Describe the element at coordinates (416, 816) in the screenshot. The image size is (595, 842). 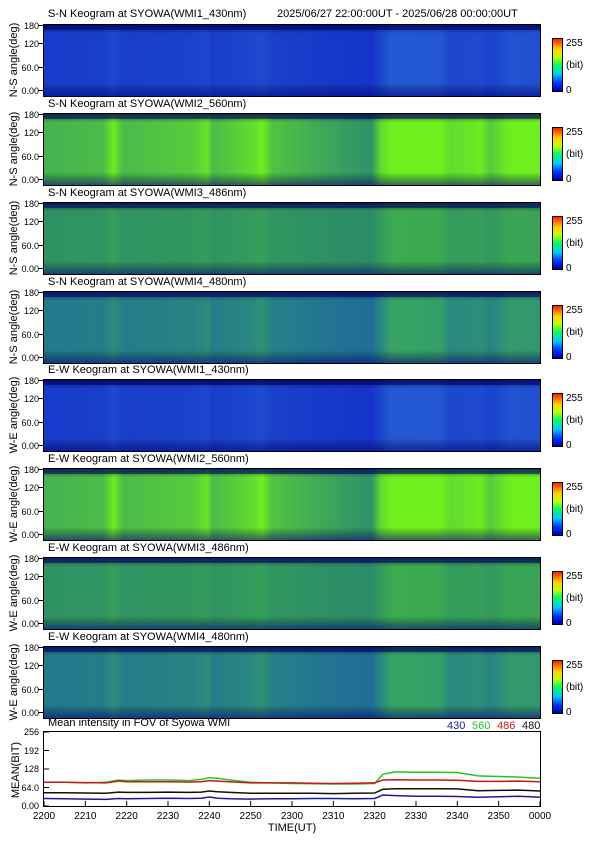
I see `x-tick-label: 2330` at that location.